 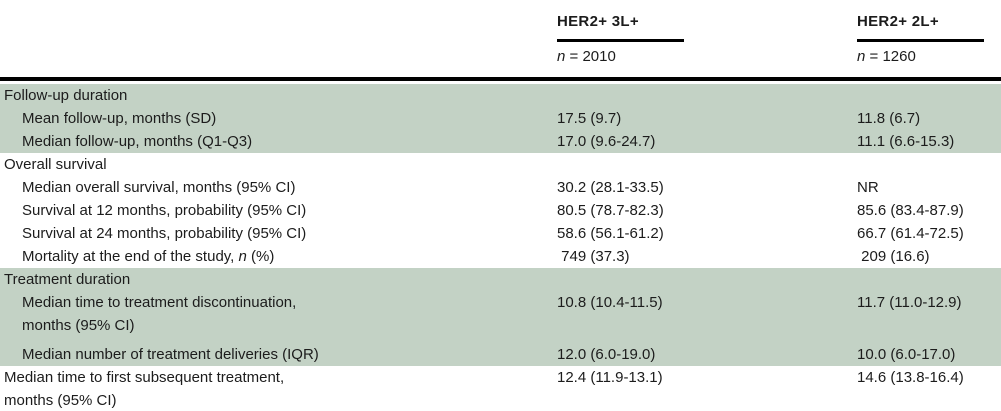 I want to click on row-treatment-duration: Treatment duration, so click(x=500, y=279).